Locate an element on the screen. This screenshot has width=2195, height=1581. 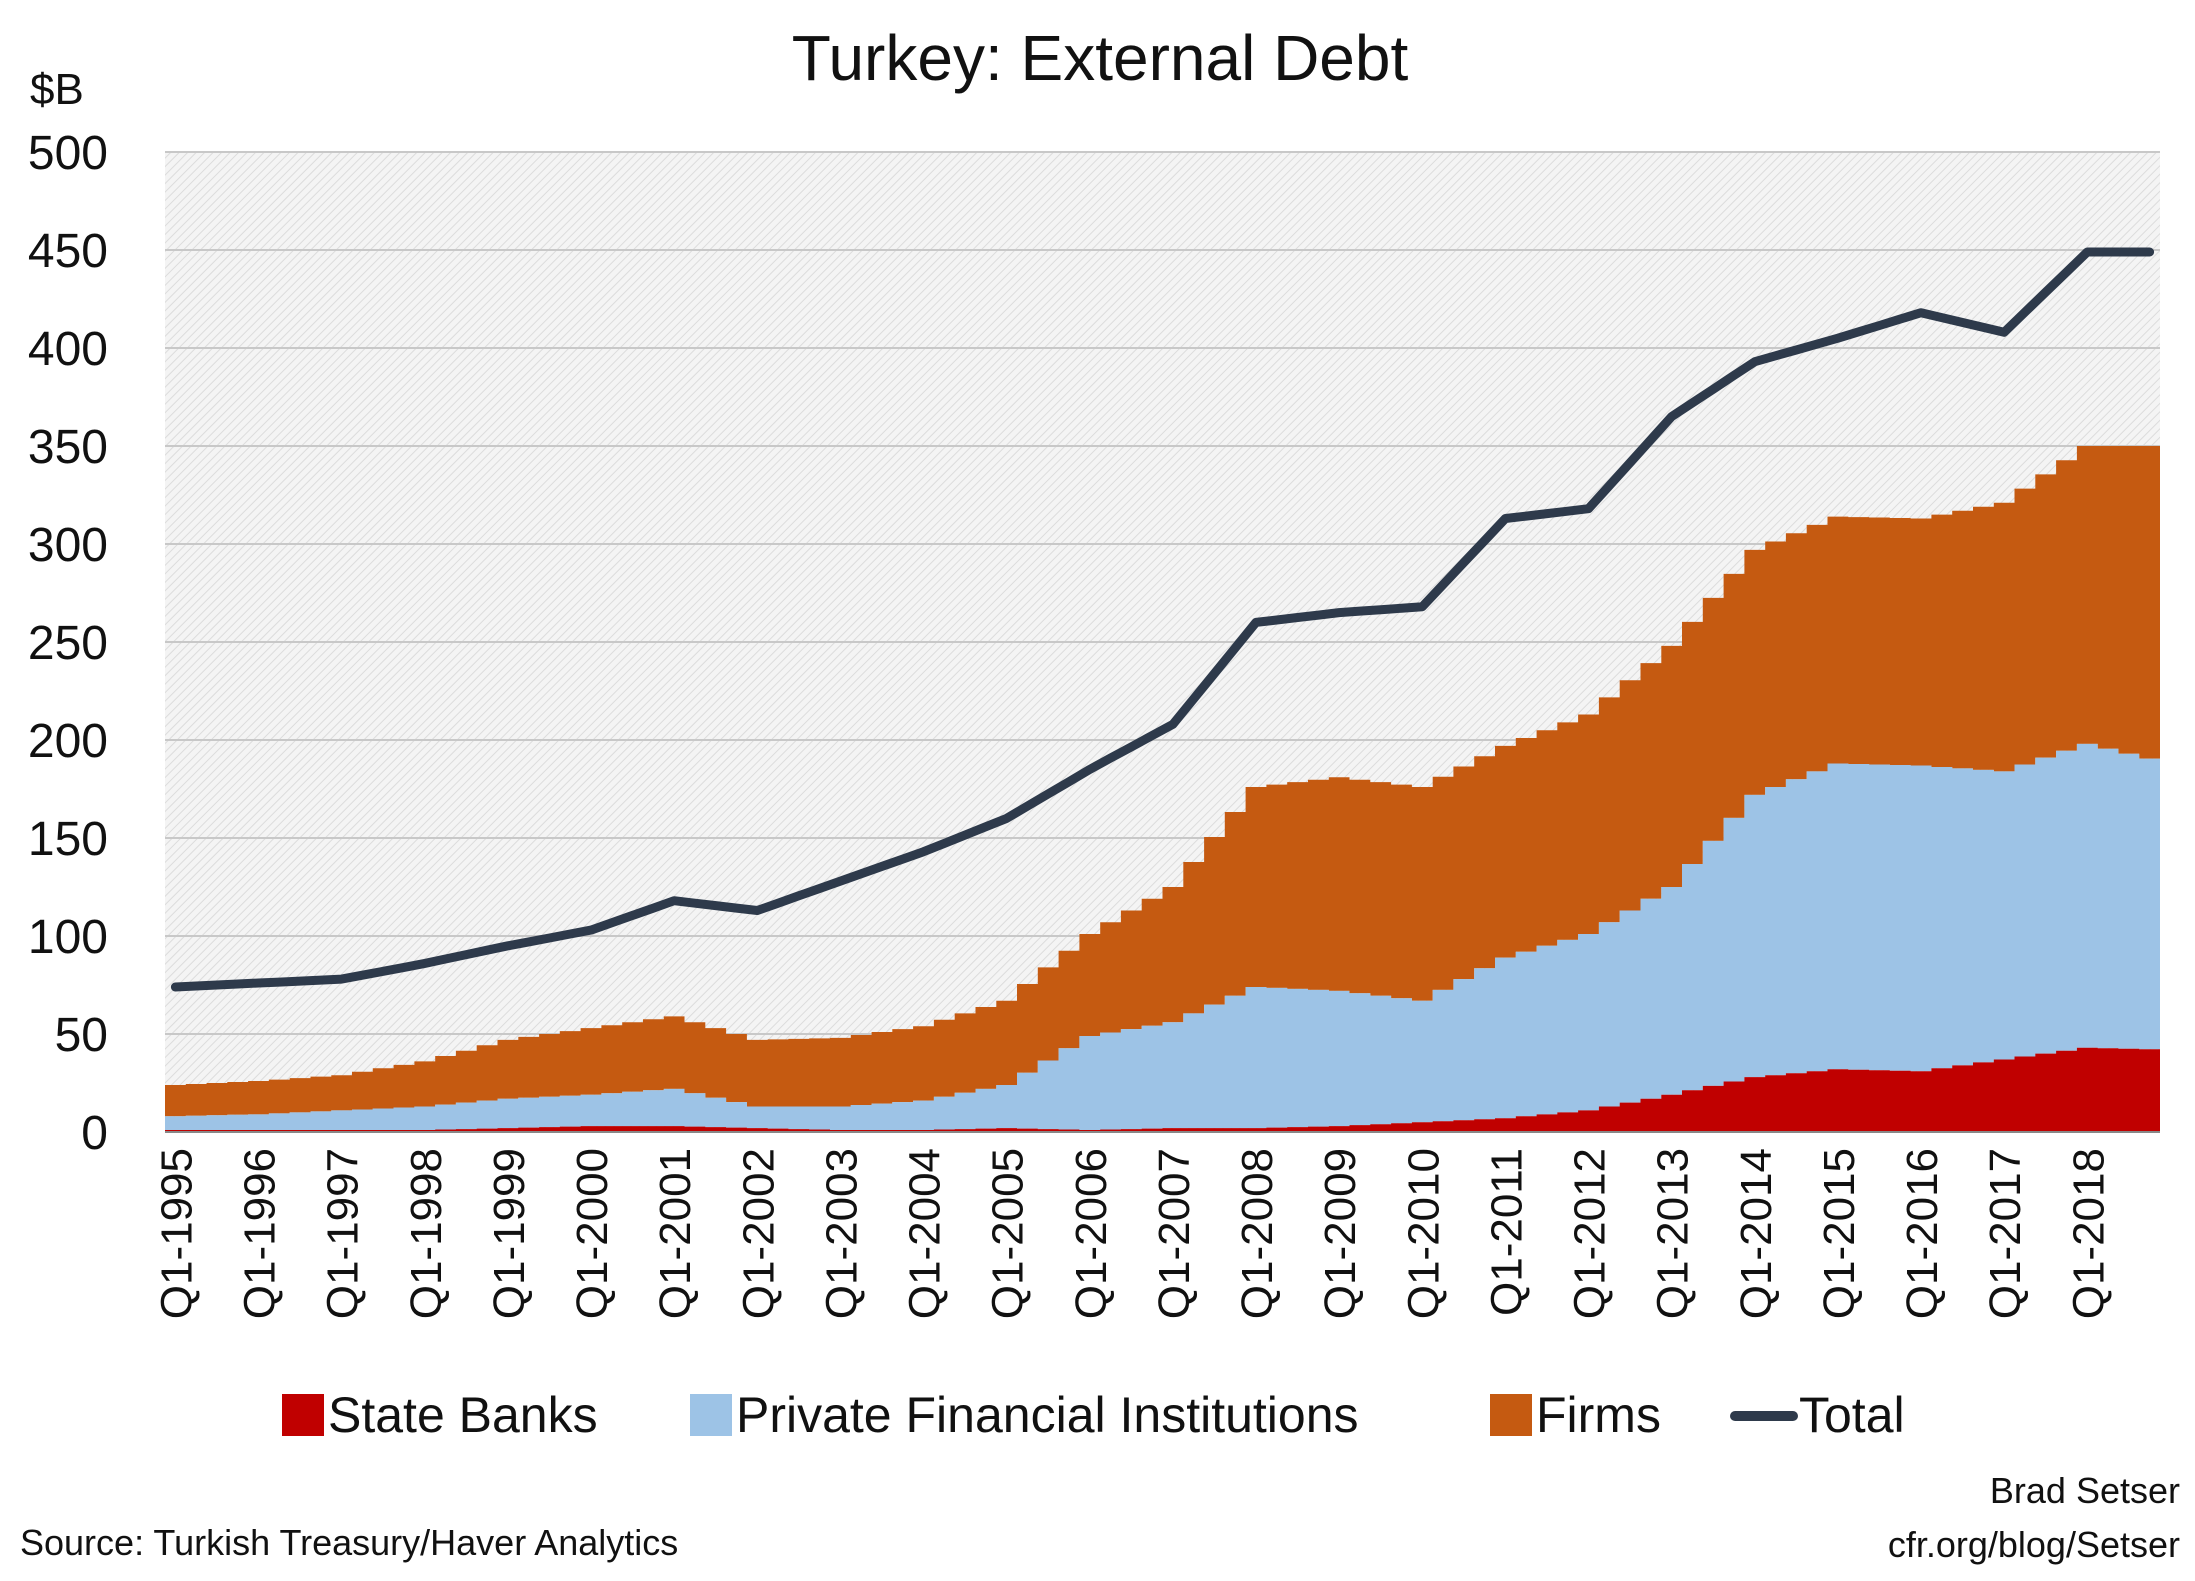
x-tick-label: Q1-2016 is located at coordinates (1922, 1233).